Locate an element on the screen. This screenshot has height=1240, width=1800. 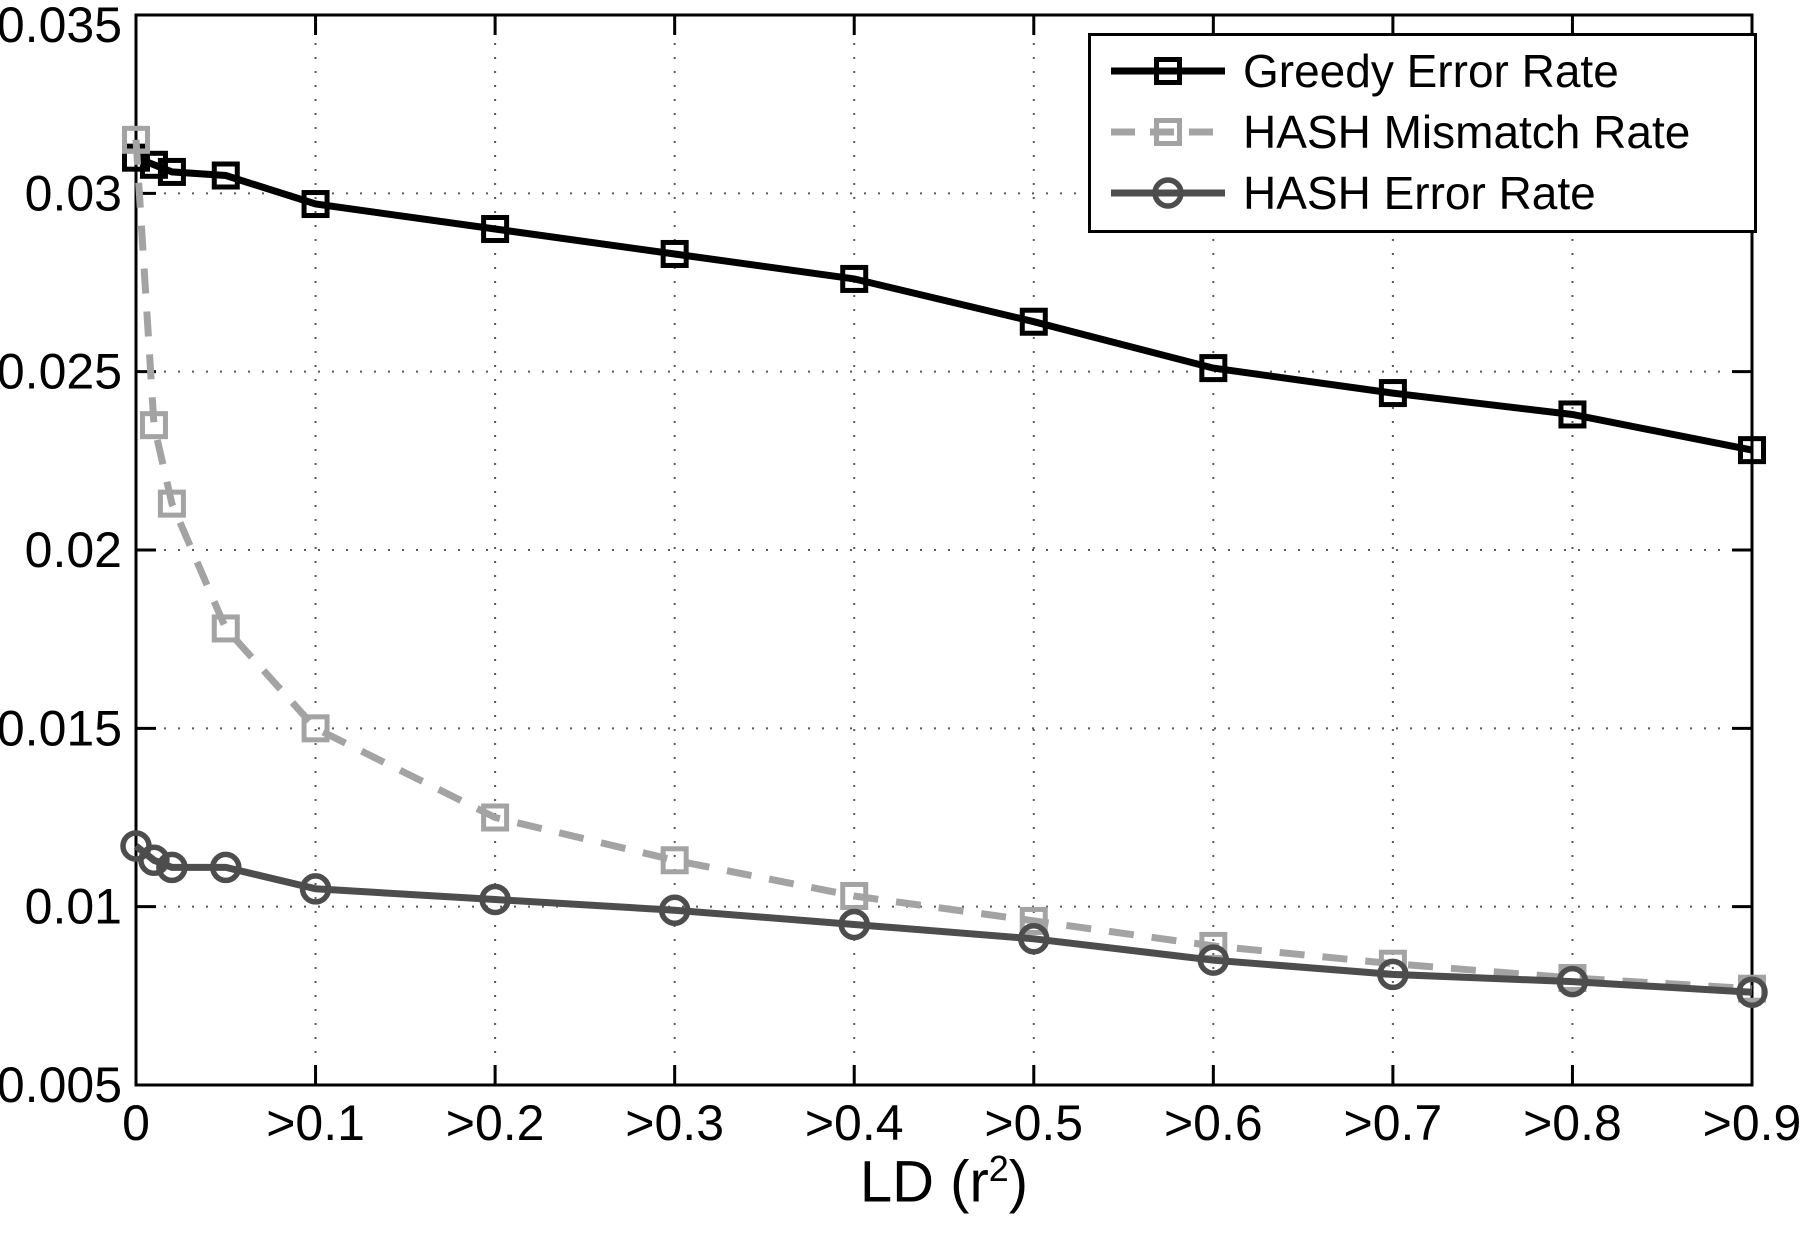
x-tick-label: >0.8 is located at coordinates (1572, 1123).